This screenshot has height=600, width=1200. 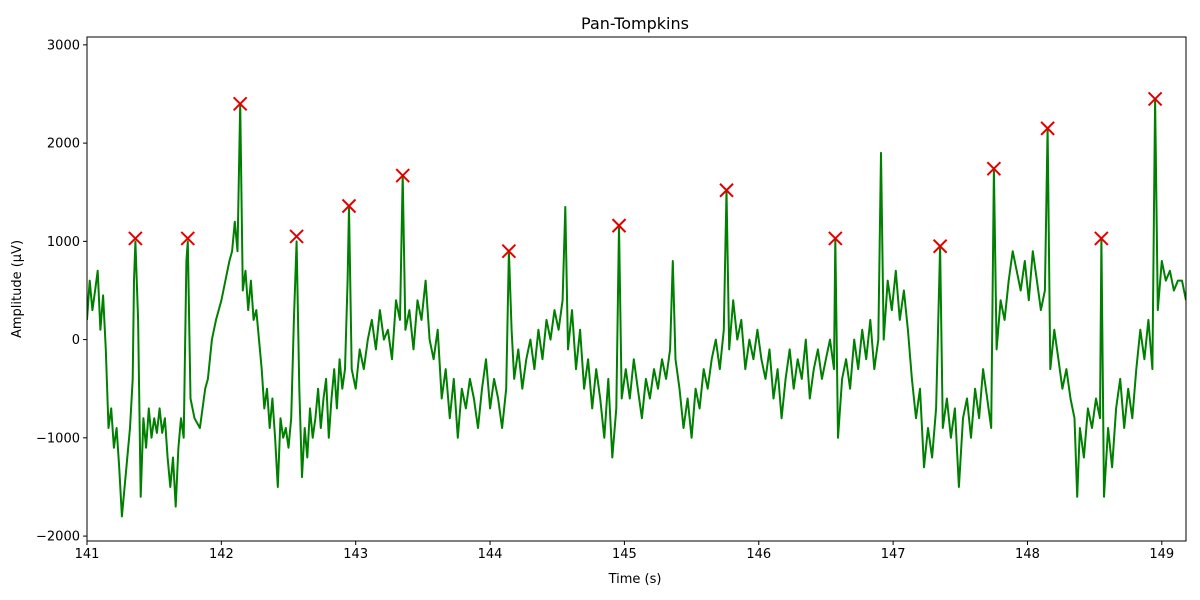 What do you see at coordinates (1161, 554) in the screenshot?
I see `x-tick-label: 149` at bounding box center [1161, 554].